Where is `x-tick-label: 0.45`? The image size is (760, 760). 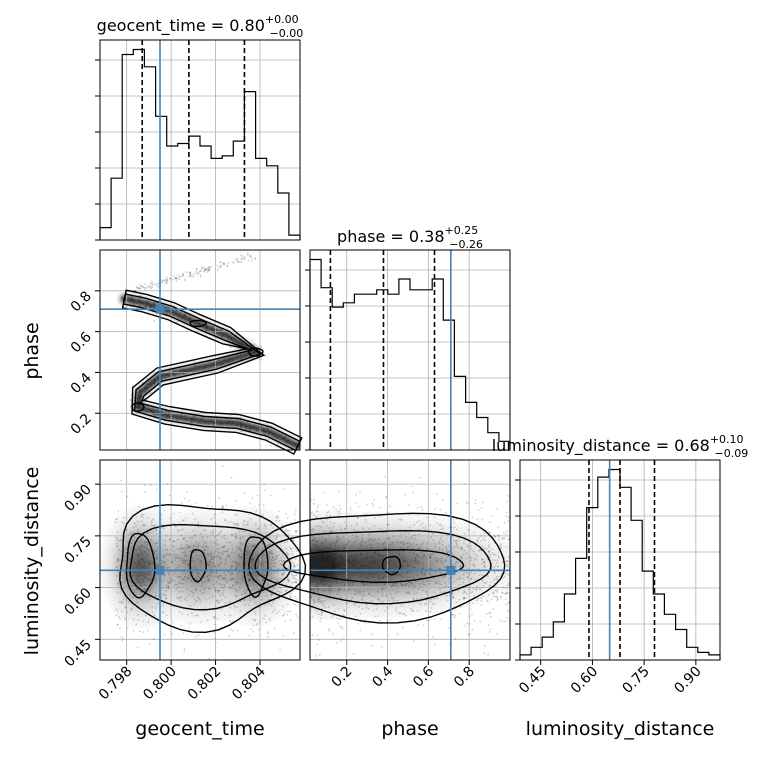
x-tick-label: 0.45 is located at coordinates (532, 680).